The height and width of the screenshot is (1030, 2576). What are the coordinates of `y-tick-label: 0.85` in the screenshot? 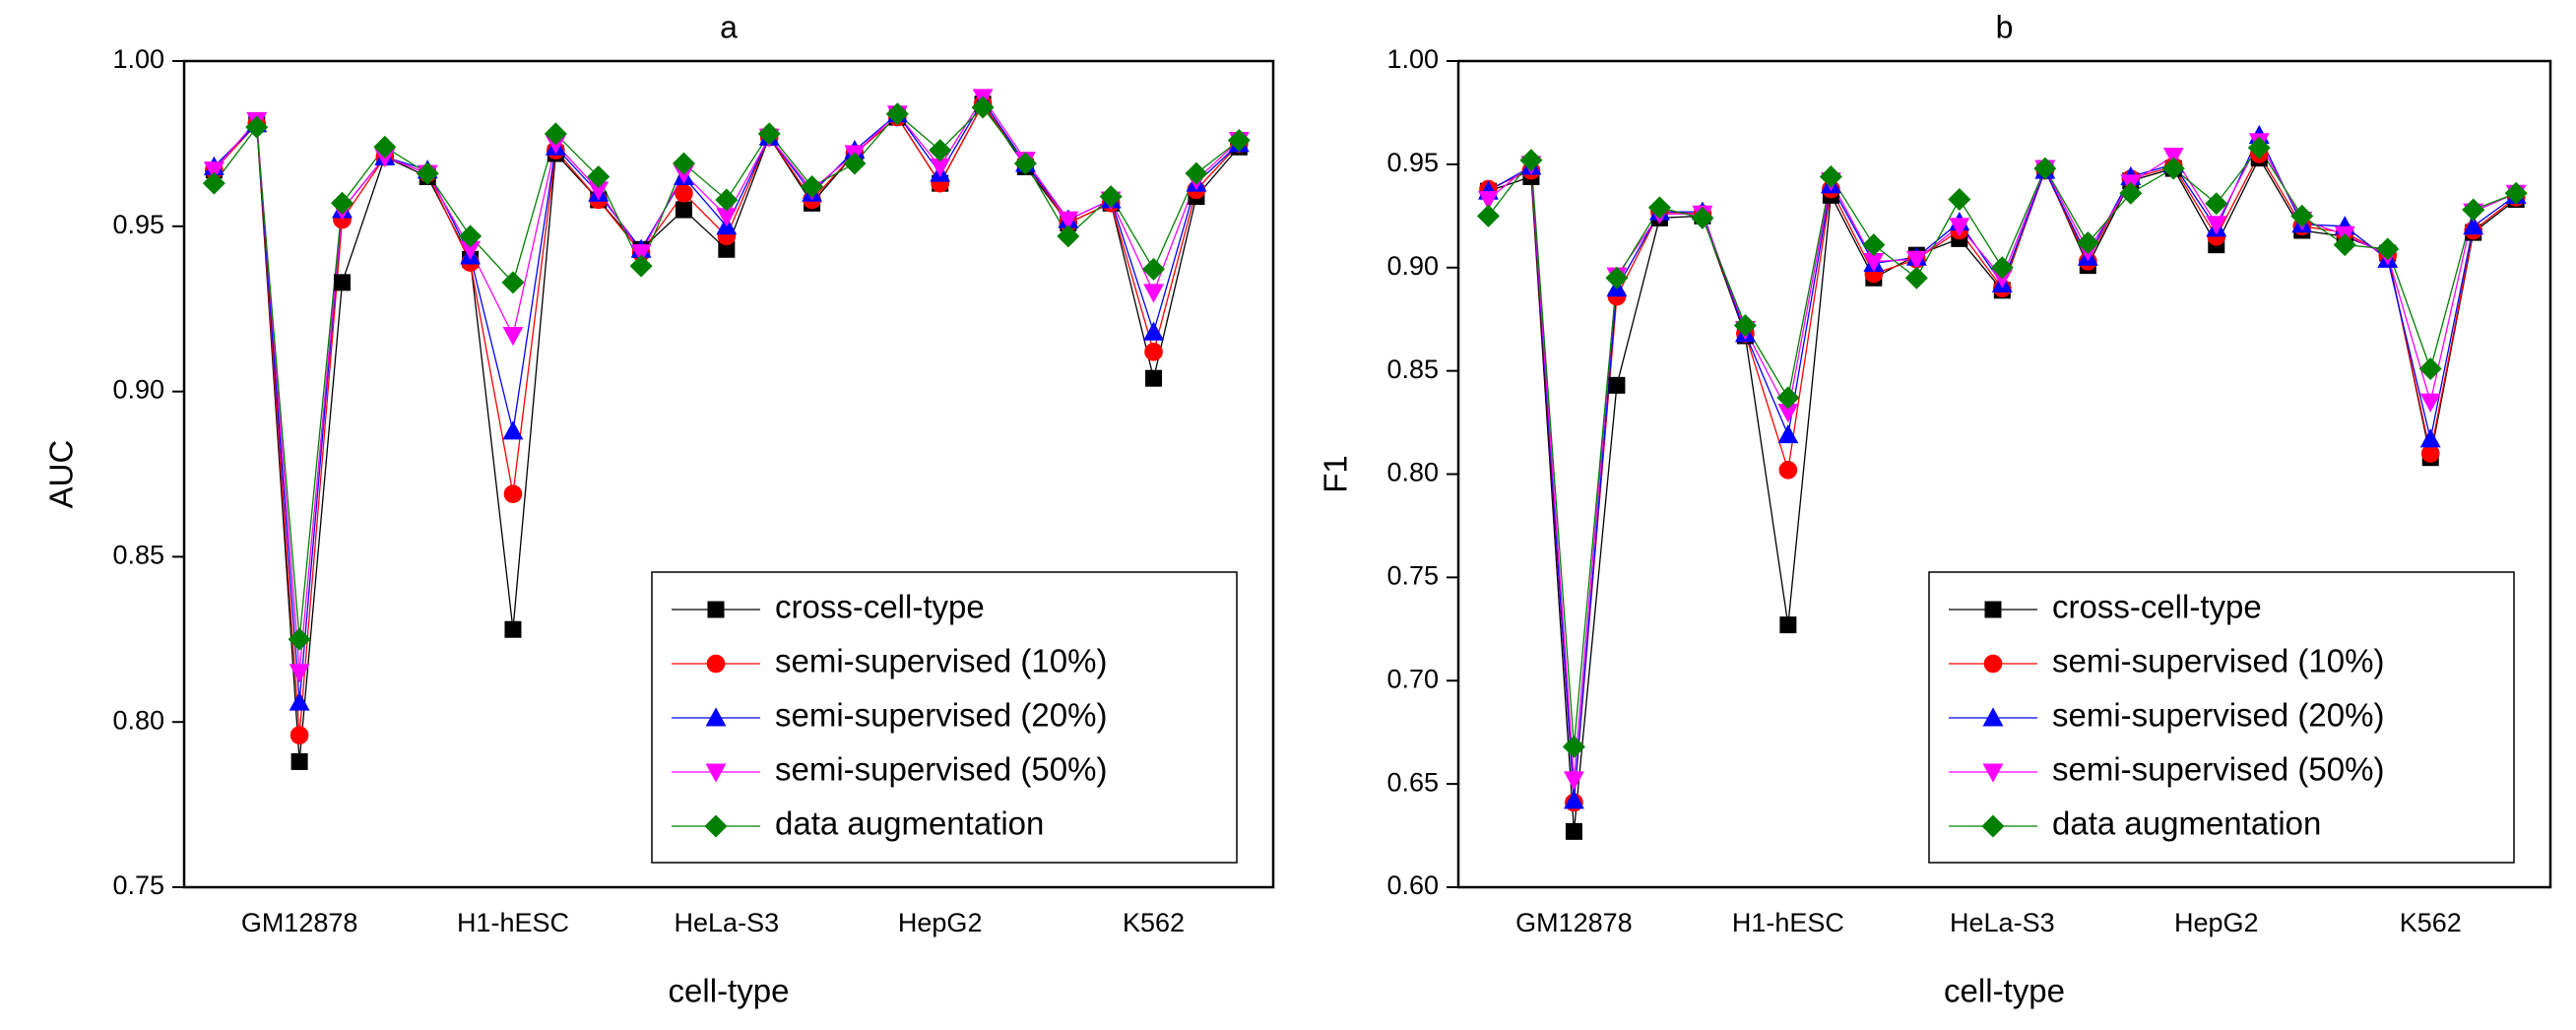 It's located at (1412, 369).